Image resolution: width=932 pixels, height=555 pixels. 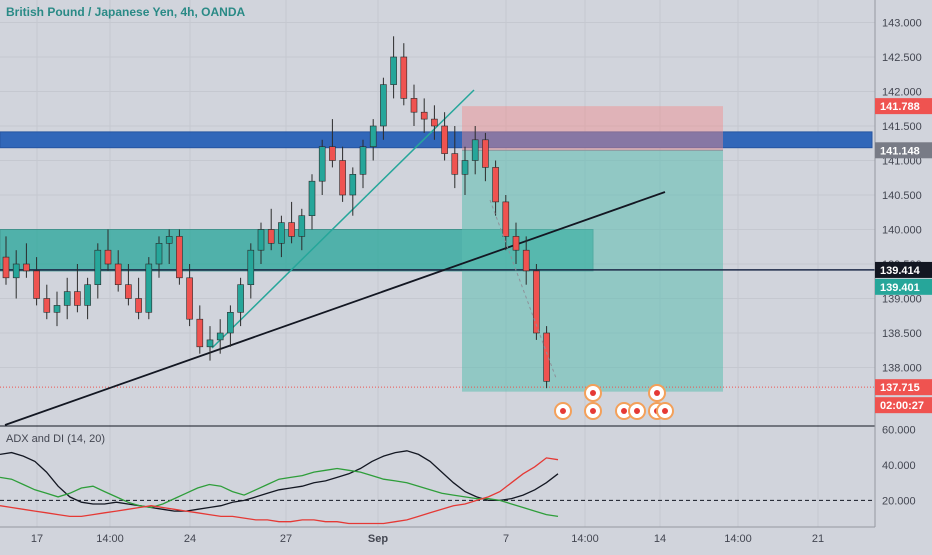 What do you see at coordinates (902, 58) in the screenshot?
I see `price-tick-label: 142.500` at bounding box center [902, 58].